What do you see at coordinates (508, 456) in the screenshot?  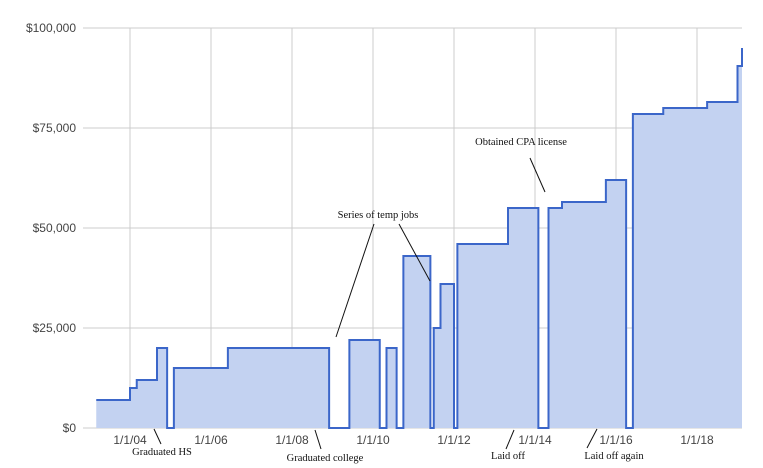 I see `annotation-label: Laid off` at bounding box center [508, 456].